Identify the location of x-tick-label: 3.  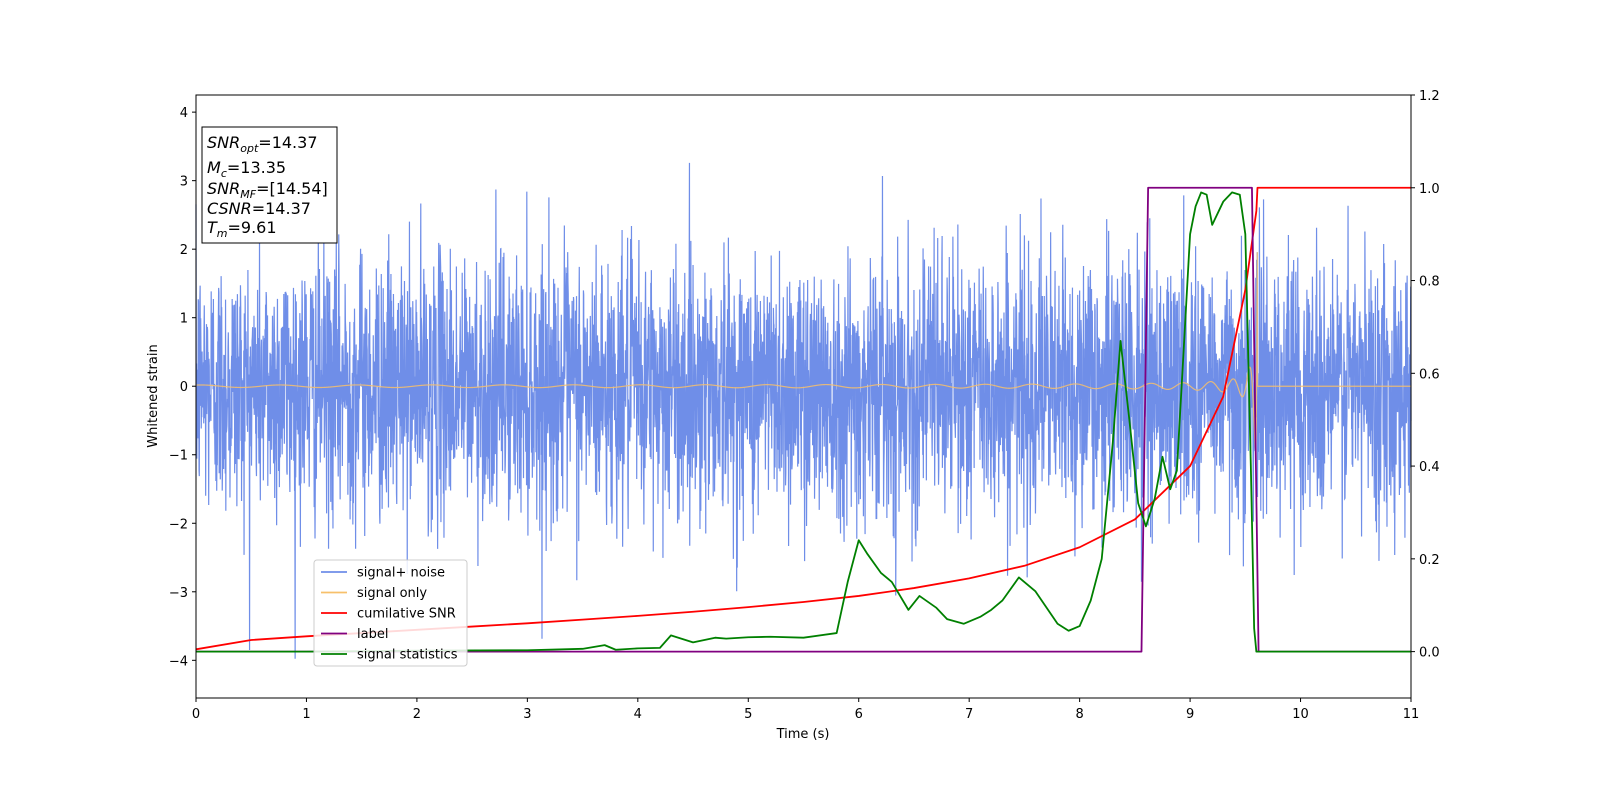
(527, 714).